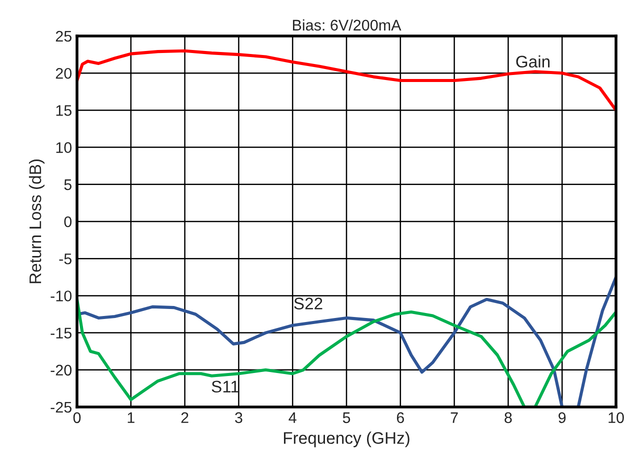  Describe the element at coordinates (347, 440) in the screenshot. I see `x-axis-title: Frequency (GHz)` at that location.